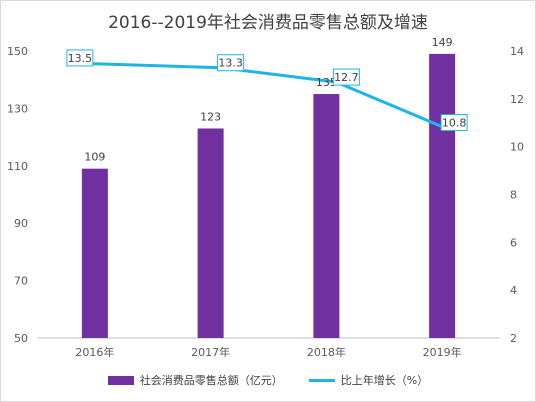 The height and width of the screenshot is (402, 536). I want to click on y-tick-label: 130, so click(17, 108).